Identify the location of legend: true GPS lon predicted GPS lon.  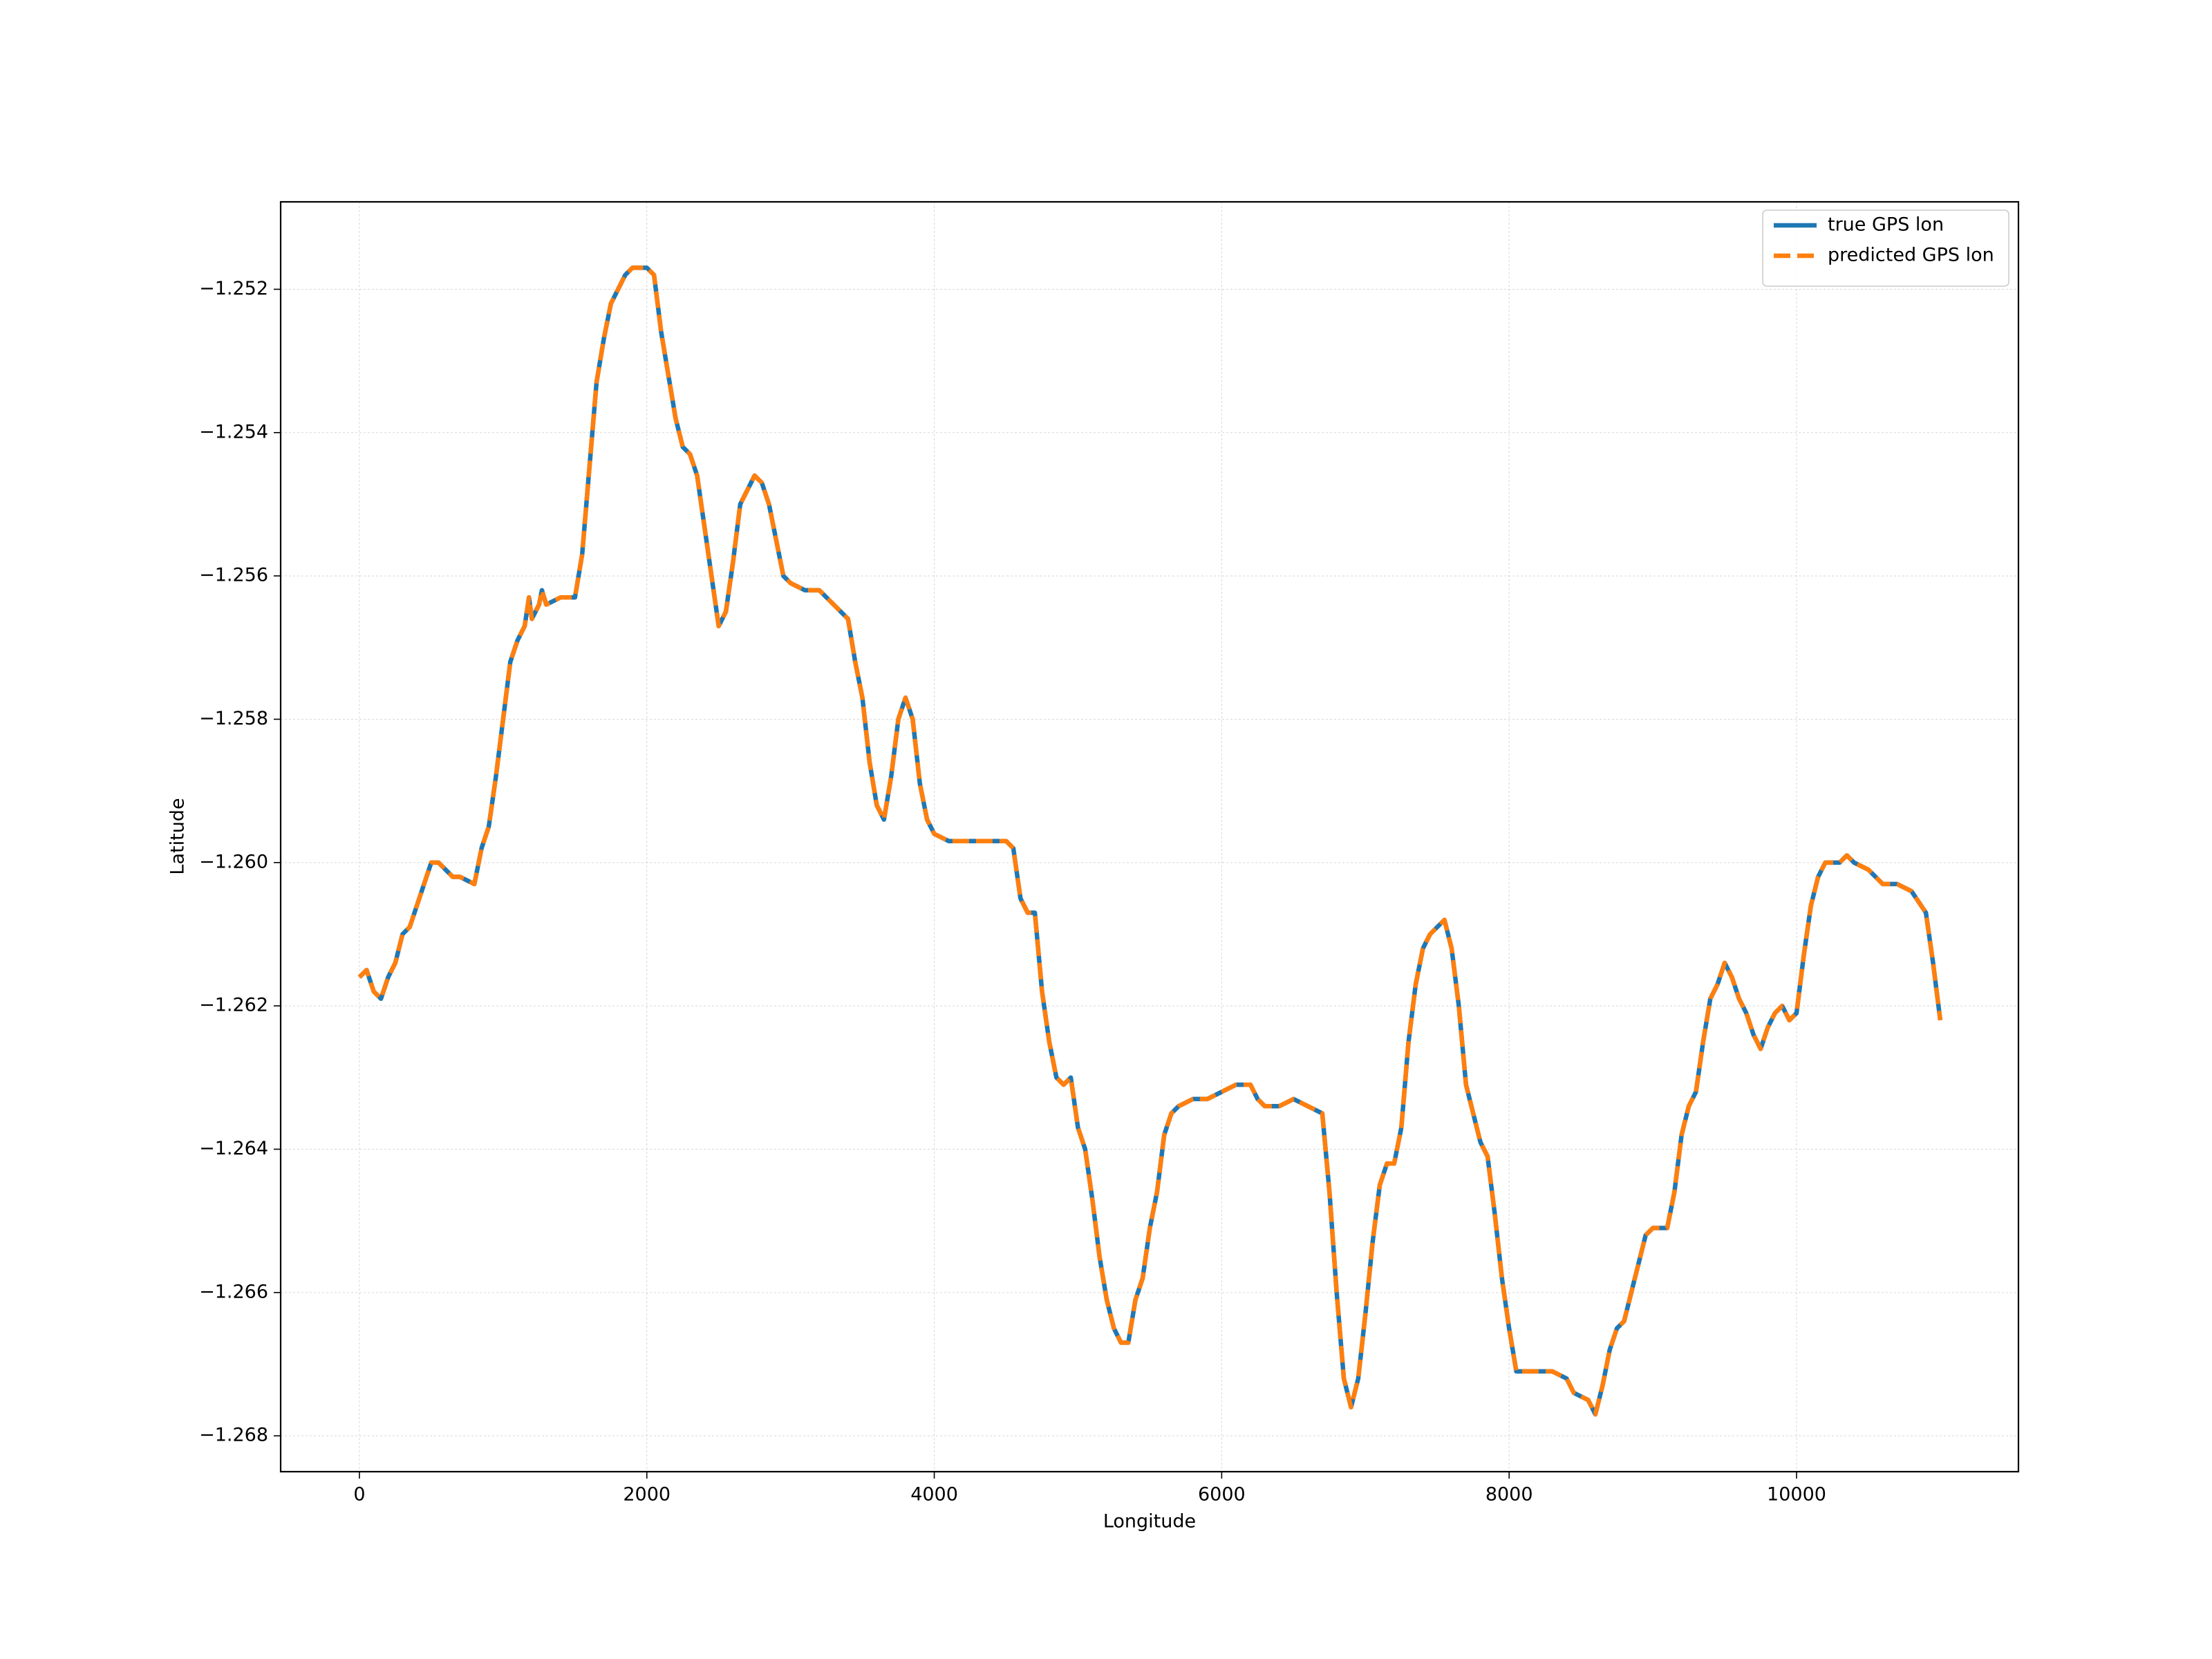
(1886, 248).